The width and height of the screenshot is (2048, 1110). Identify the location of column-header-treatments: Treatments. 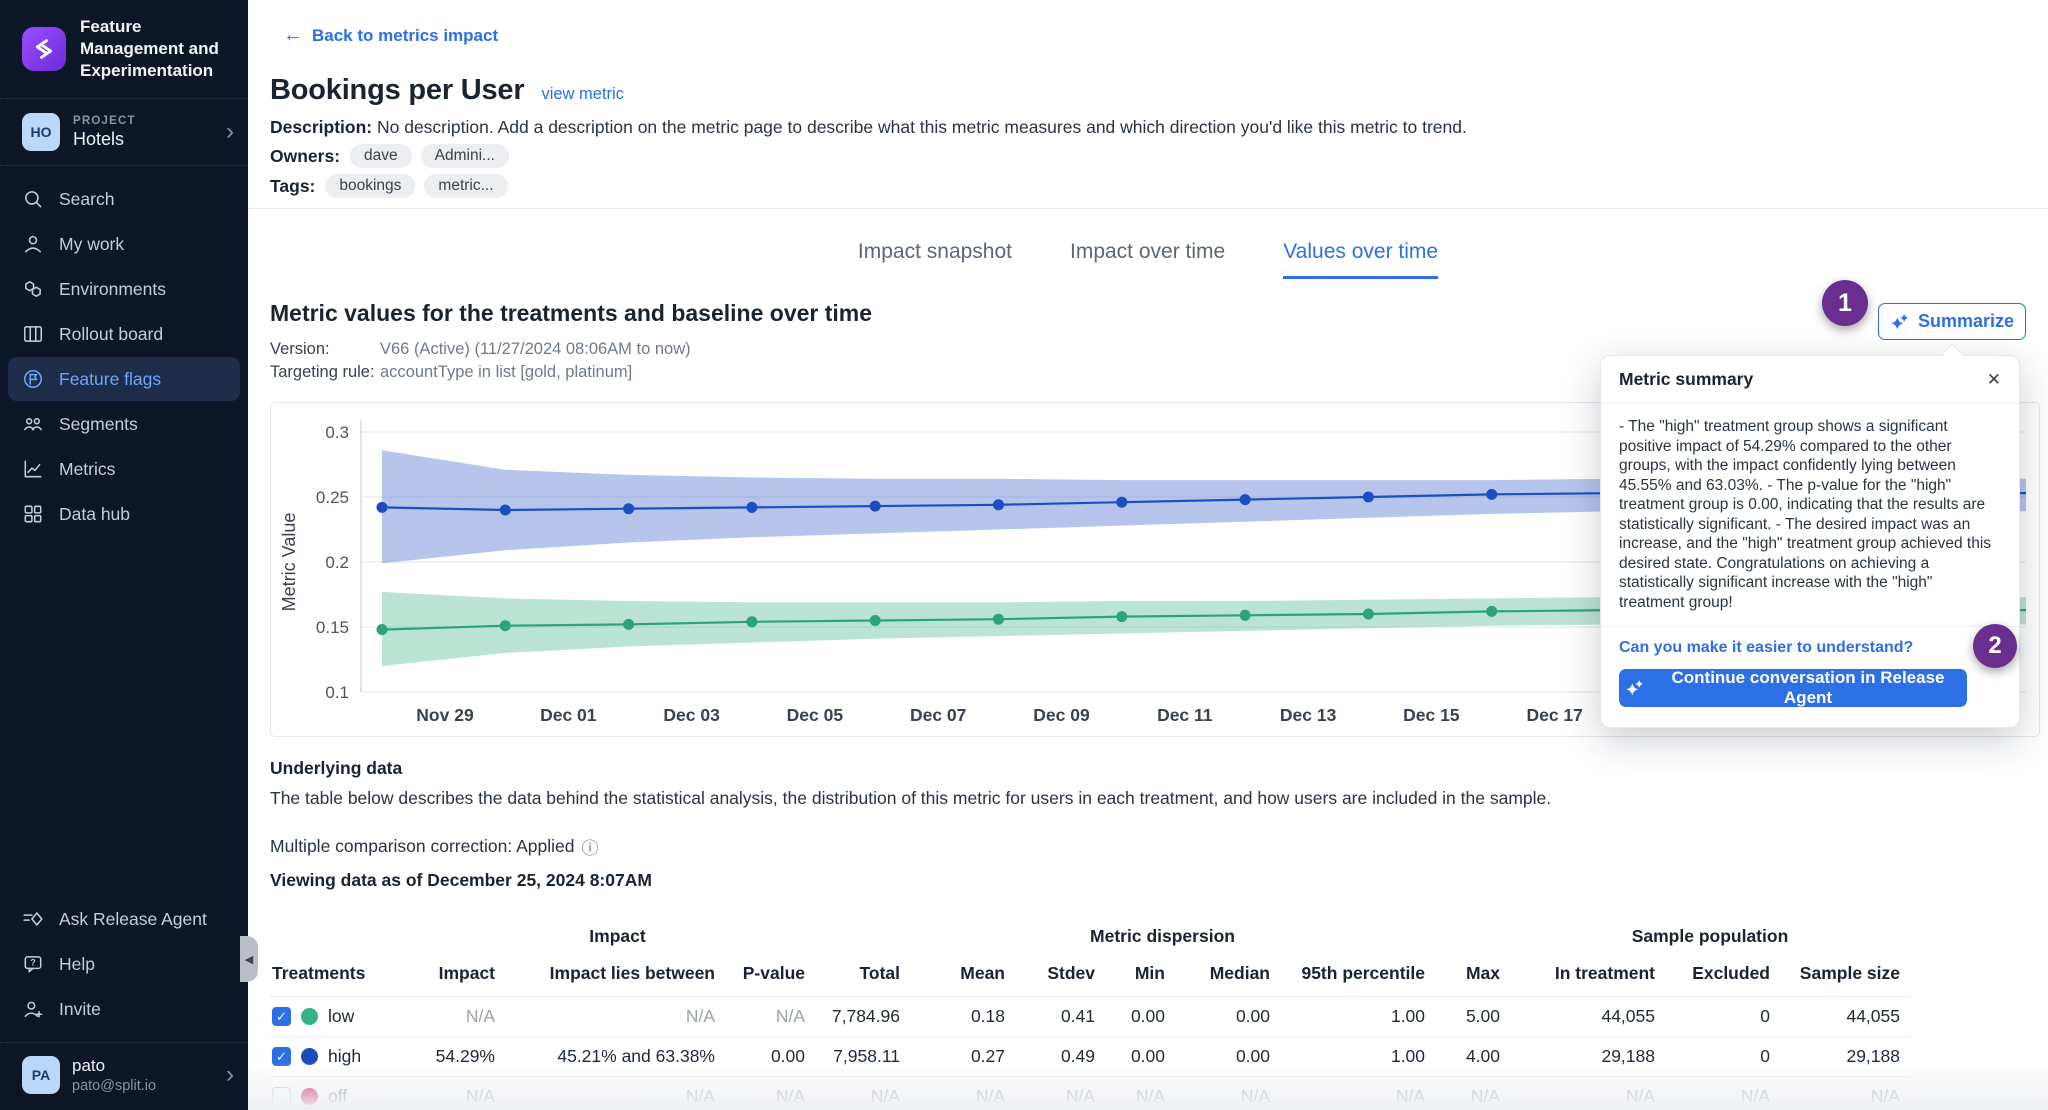
(345, 977).